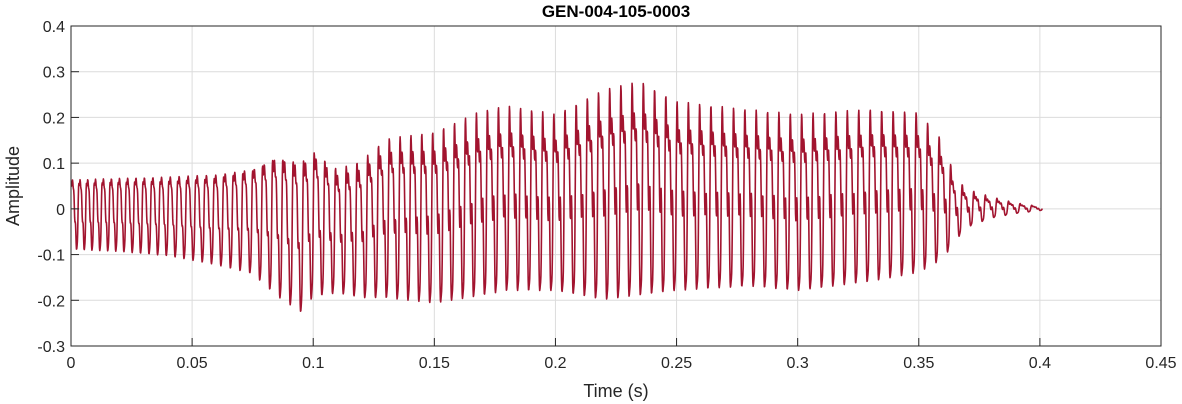  Describe the element at coordinates (798, 363) in the screenshot. I see `x-tick-label: 0.3` at that location.